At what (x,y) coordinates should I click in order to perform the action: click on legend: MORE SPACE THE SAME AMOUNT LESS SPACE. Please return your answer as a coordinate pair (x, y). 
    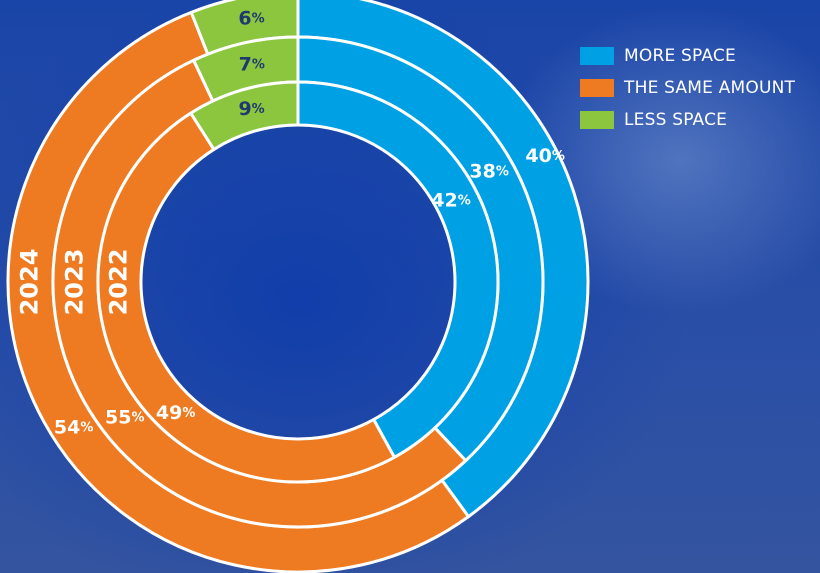
    Looking at the image, I should click on (687, 88).